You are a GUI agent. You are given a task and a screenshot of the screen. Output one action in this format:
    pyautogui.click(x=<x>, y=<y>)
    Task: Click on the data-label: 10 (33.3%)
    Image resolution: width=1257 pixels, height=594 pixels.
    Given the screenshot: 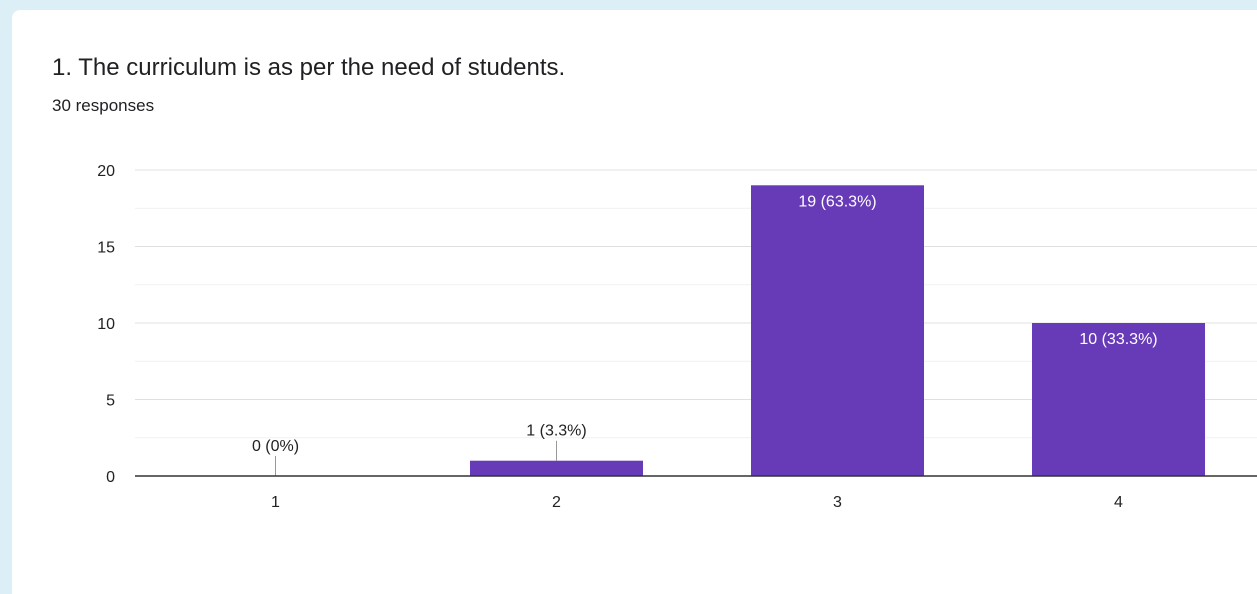 What is the action you would take?
    pyautogui.click(x=1118, y=339)
    